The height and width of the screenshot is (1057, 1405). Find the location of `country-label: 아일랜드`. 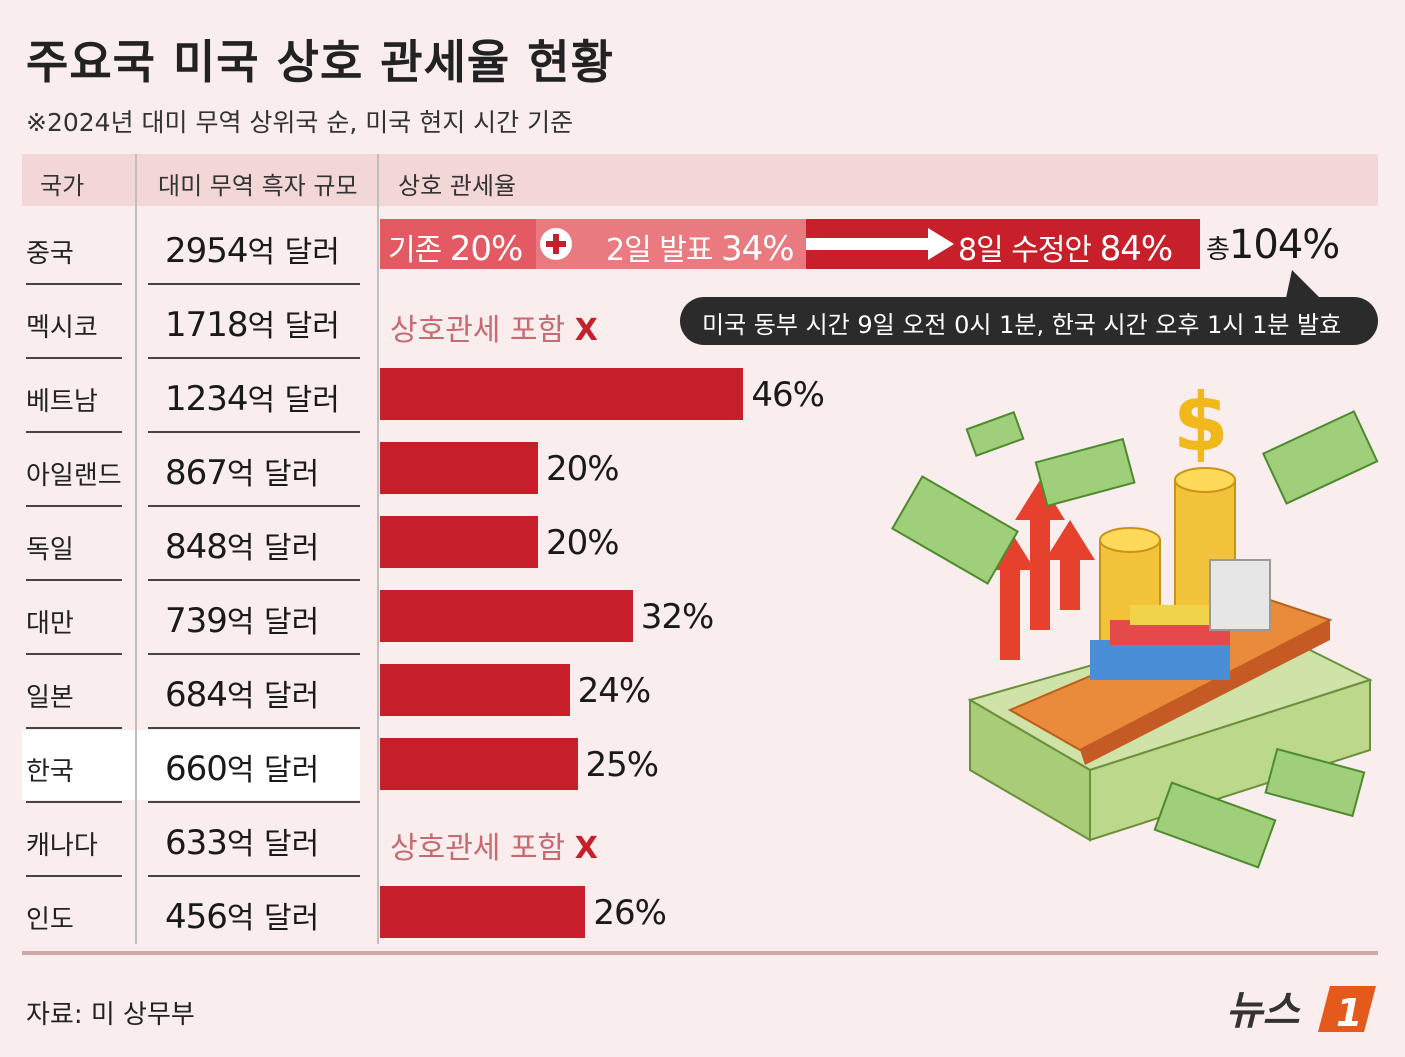

country-label: 아일랜드 is located at coordinates (74, 476).